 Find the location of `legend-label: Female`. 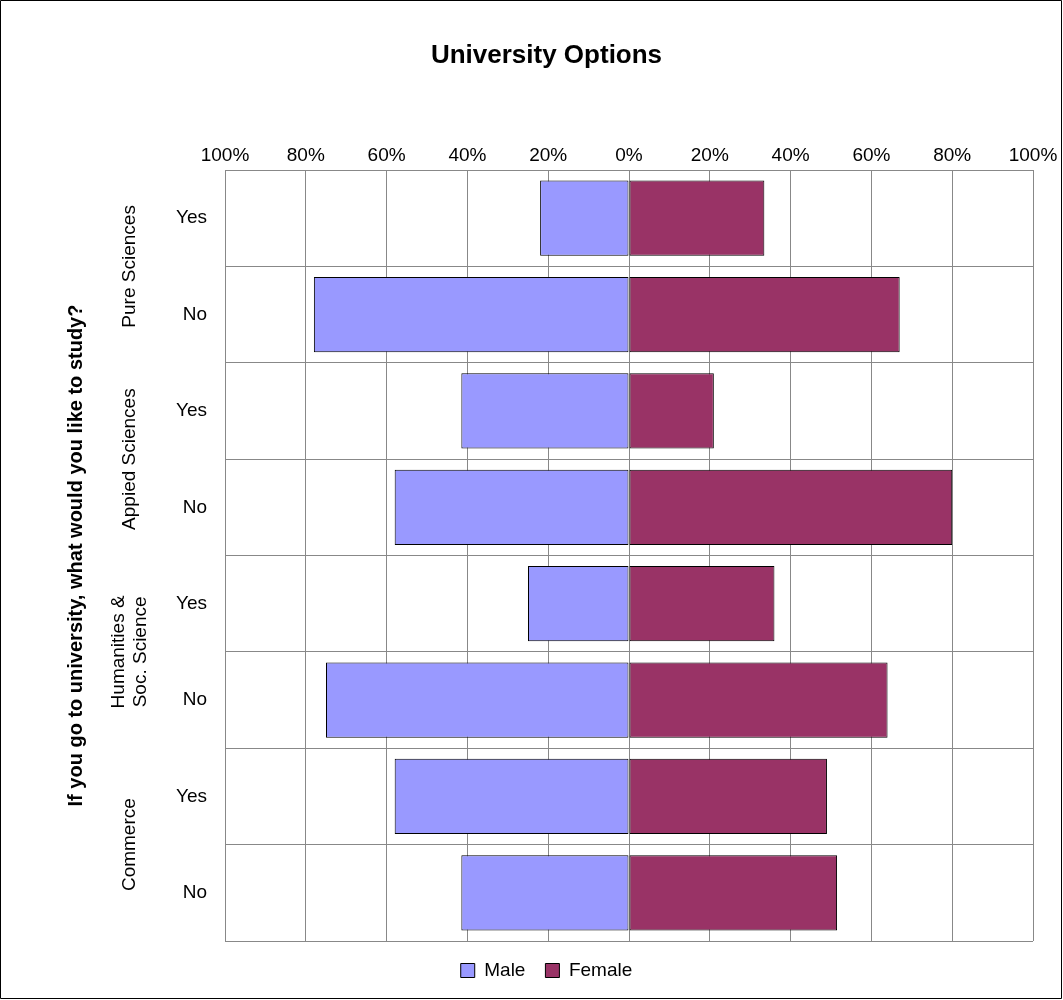

legend-label: Female is located at coordinates (600, 969).